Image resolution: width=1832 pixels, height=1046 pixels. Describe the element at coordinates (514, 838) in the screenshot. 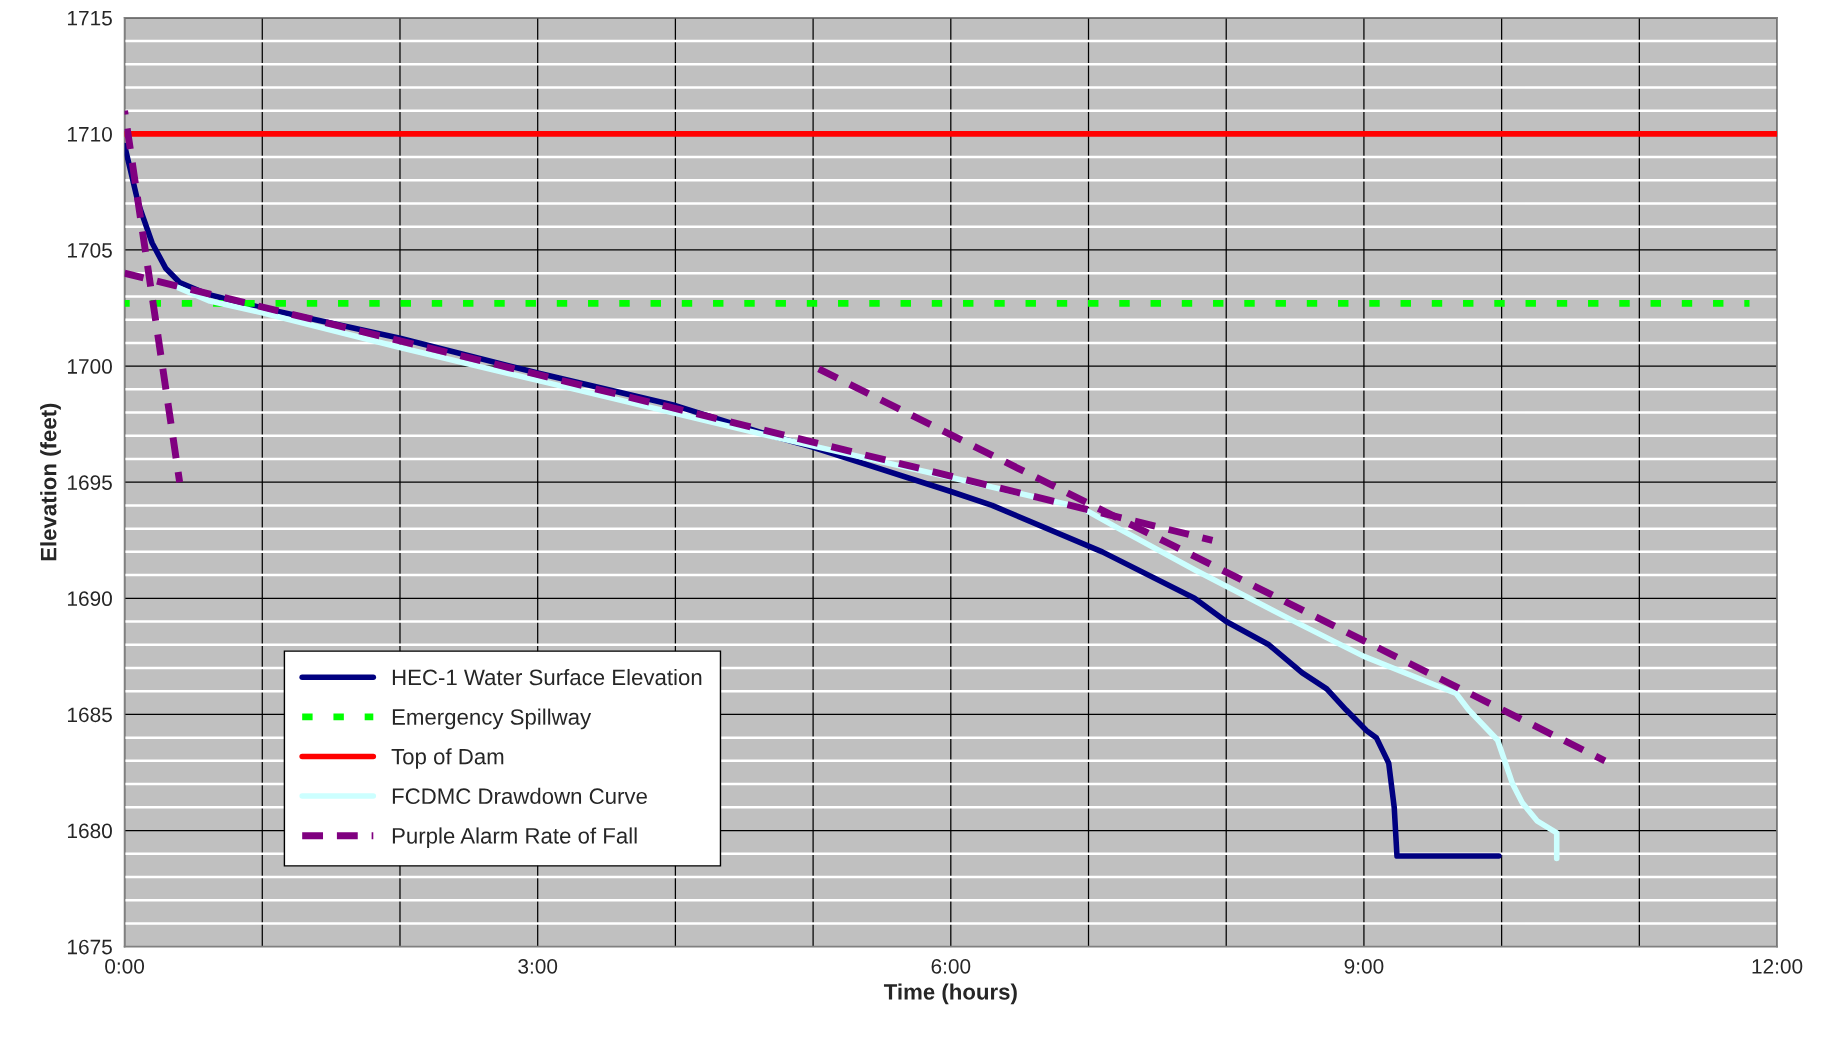

I see `legend-label: Purple Alarm Rate of Fall` at that location.